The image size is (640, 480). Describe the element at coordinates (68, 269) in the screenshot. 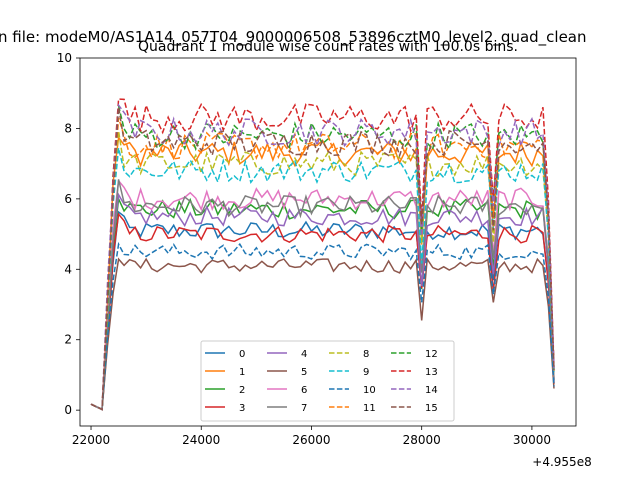

I see `y-tick-label: 4` at that location.